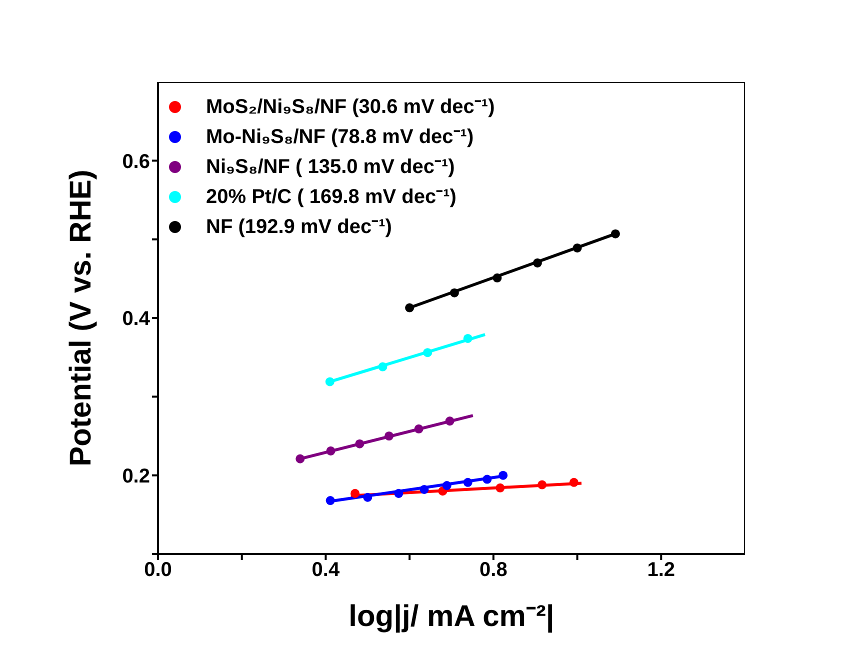 Image resolution: width=845 pixels, height=651 pixels. I want to click on legend-label: 20% Pt/C ( 169.8 mV dec⁻¹), so click(331, 197).